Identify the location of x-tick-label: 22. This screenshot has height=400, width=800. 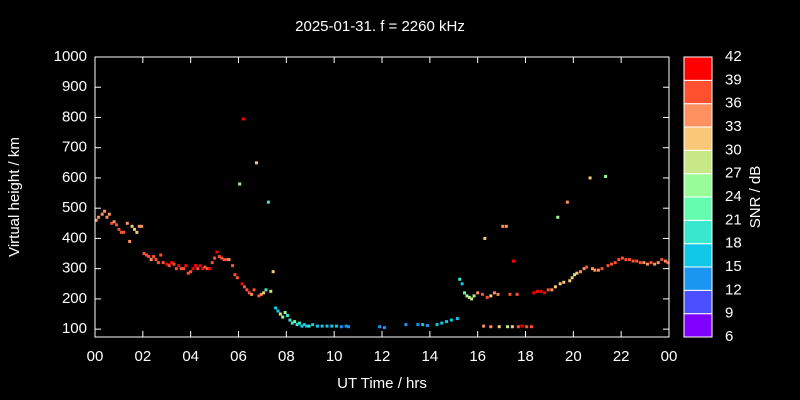
(621, 356).